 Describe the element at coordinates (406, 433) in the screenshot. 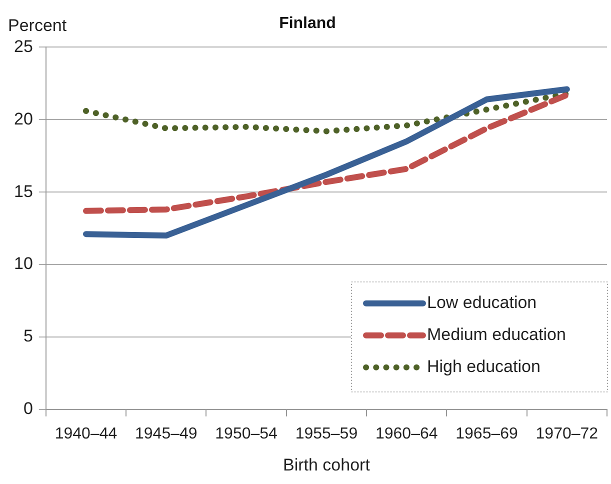

I see `x-tick-label: 1960–64` at that location.